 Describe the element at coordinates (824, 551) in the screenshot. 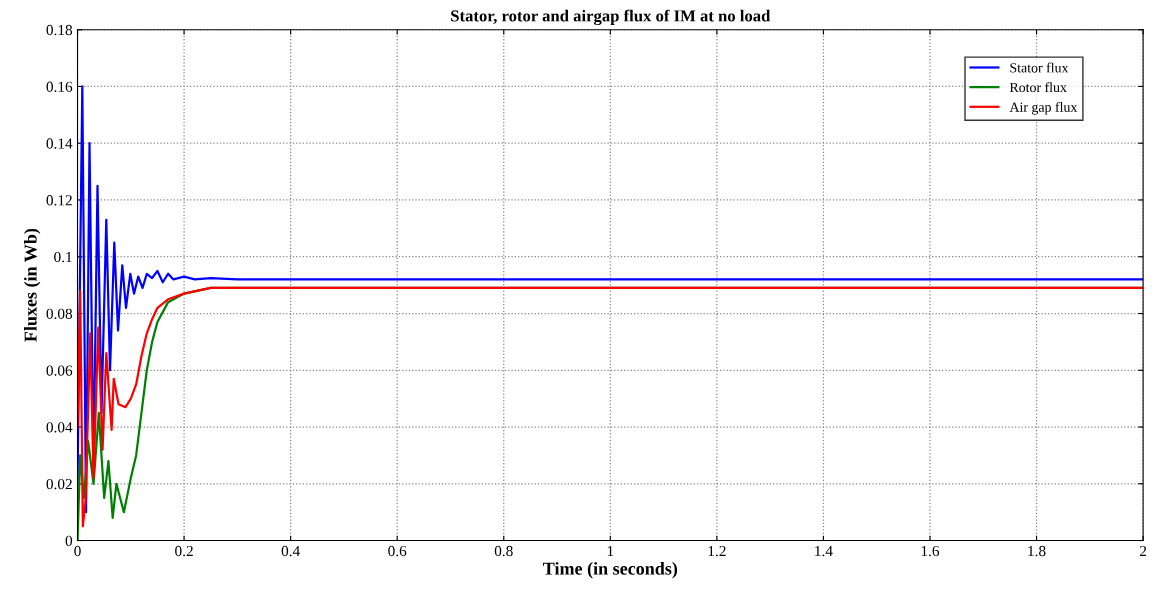

I see `x-tick-label: 1.4` at that location.